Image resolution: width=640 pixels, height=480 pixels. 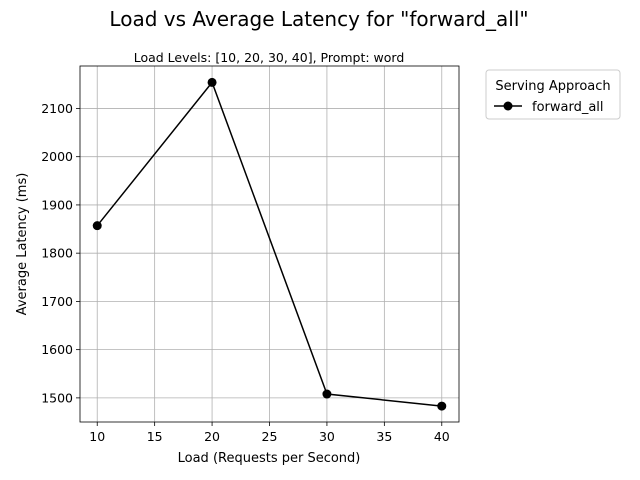 I want to click on legend-title: Serving Approach, so click(x=552, y=86).